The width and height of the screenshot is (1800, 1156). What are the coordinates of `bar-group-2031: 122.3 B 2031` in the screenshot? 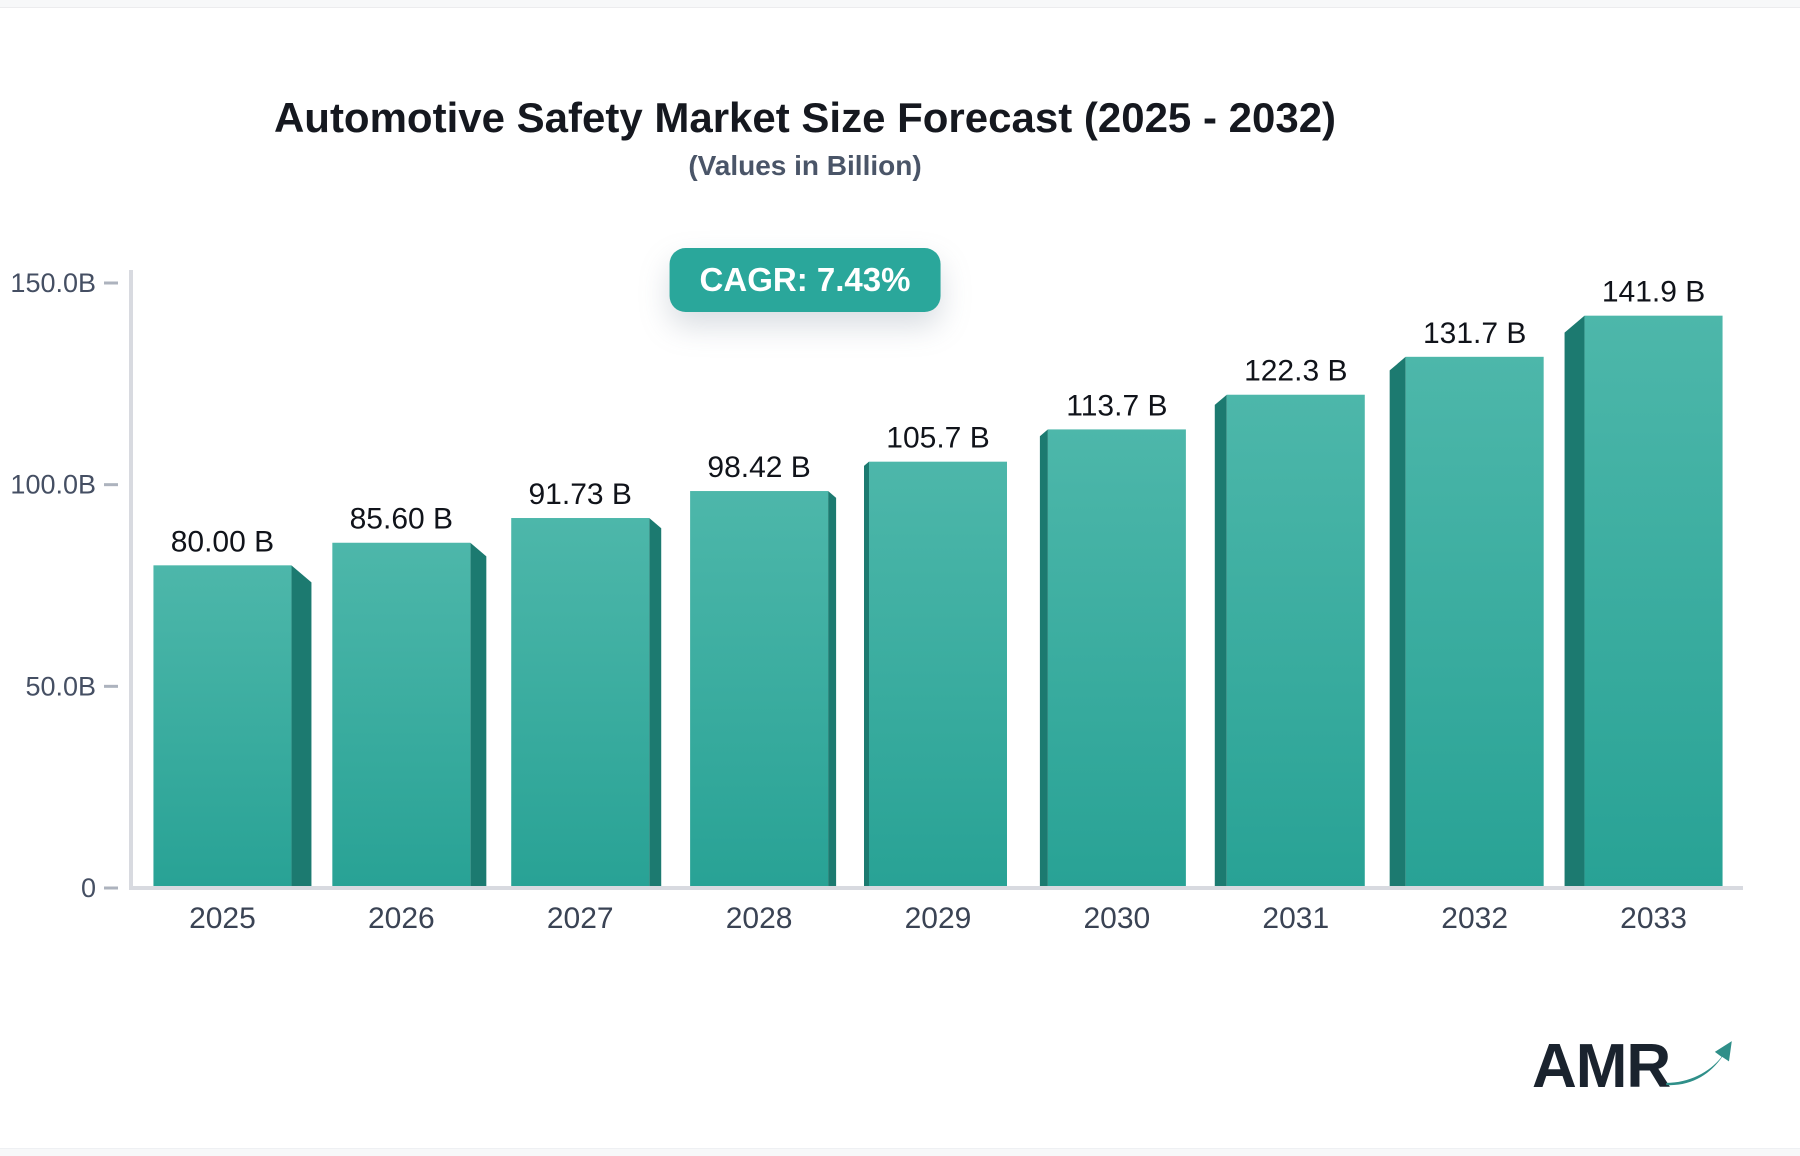 It's located at (1289, 645).